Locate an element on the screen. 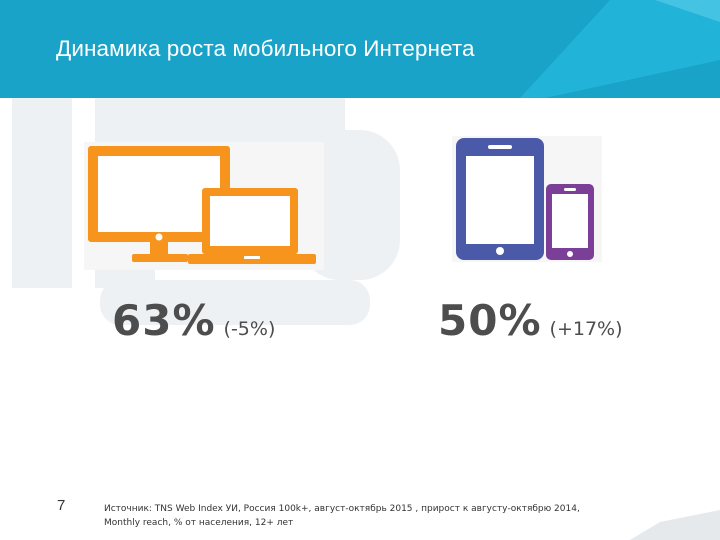  corner-decoration is located at coordinates (675, 525).